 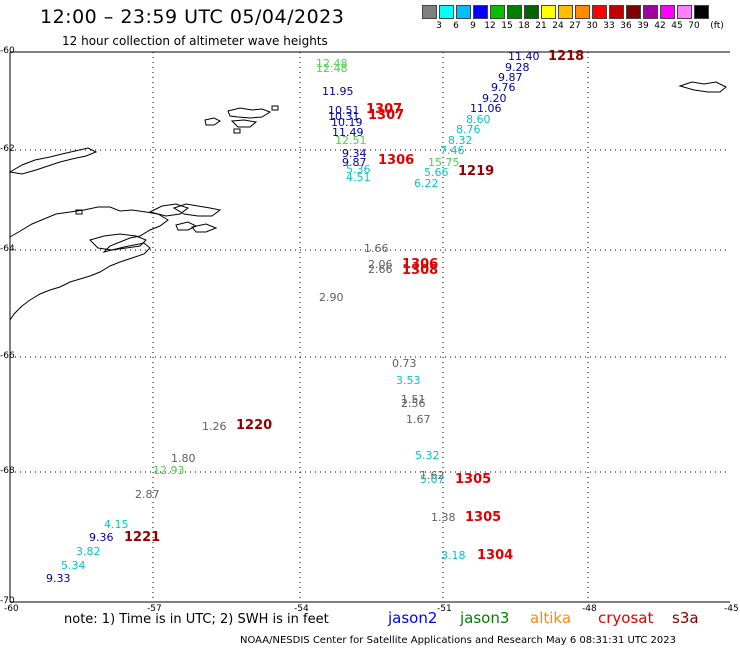 I want to click on wave-height-value: 9.20, so click(x=494, y=98).